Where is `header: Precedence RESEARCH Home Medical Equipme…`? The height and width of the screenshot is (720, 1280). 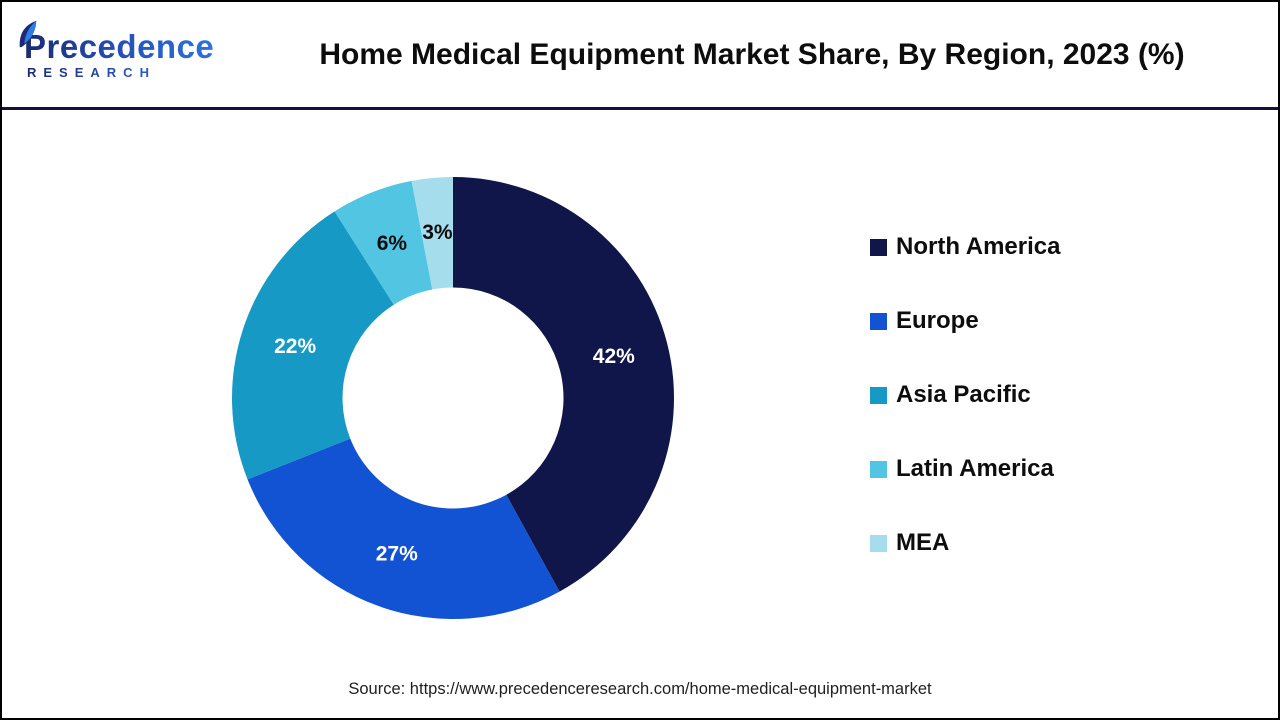
header: Precedence RESEARCH Home Medical Equipme… is located at coordinates (640, 56).